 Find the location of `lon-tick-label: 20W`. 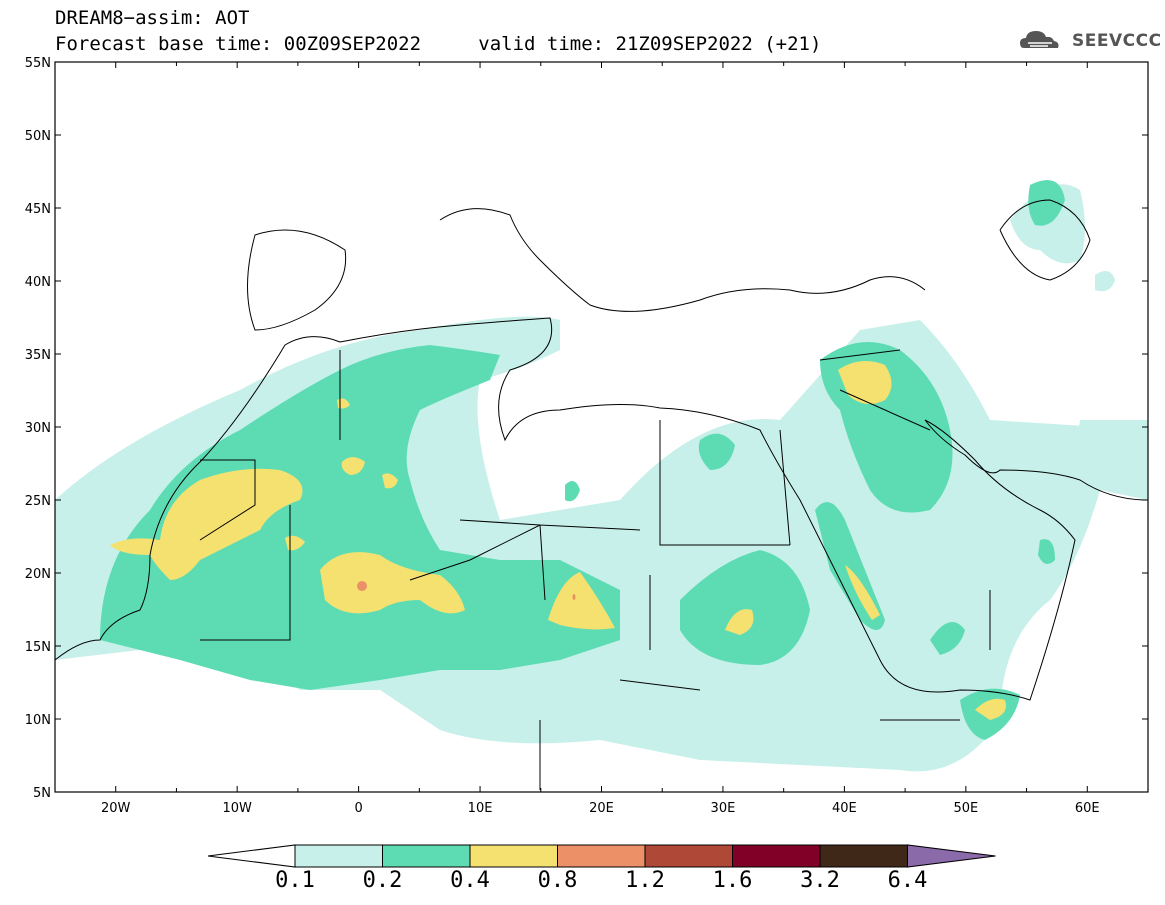

lon-tick-label: 20W is located at coordinates (116, 808).